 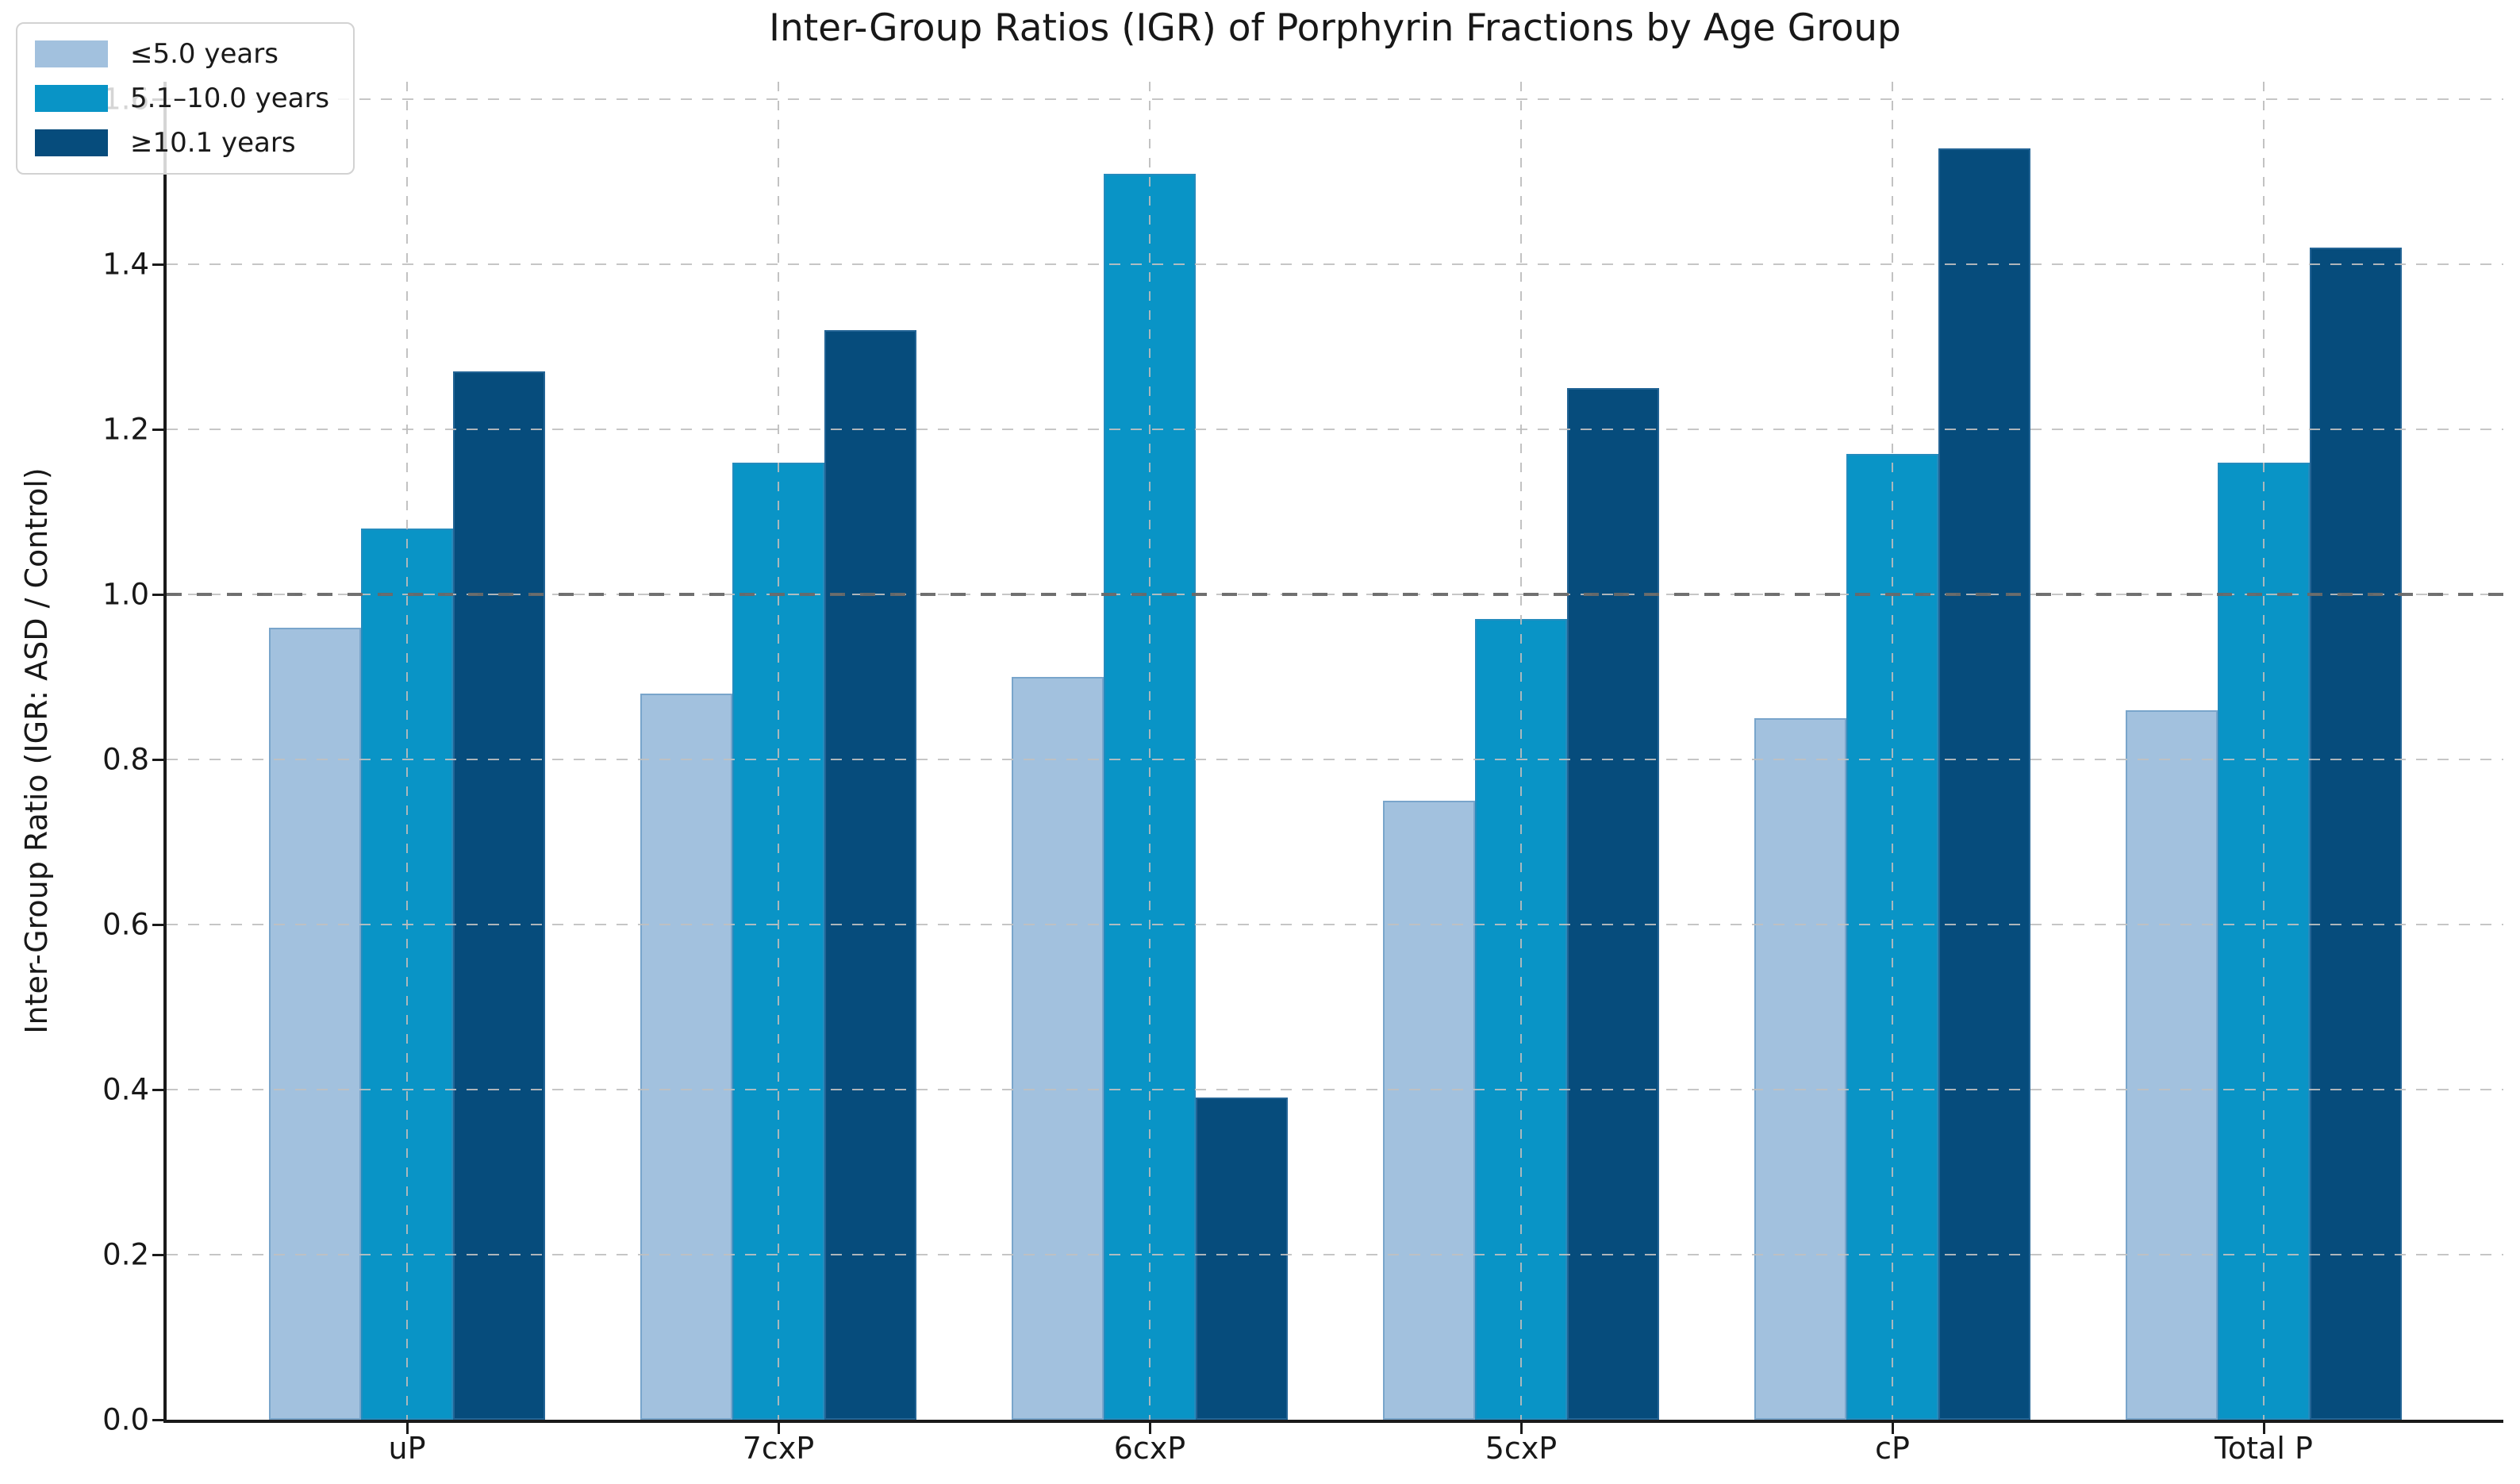 I want to click on bar-7cxP-series2, so click(x=870, y=875).